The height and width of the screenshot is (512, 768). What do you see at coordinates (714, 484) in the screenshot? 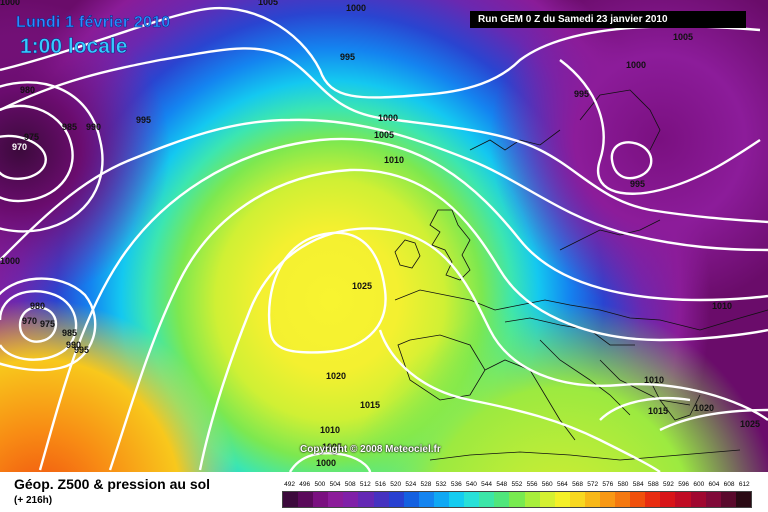
I see `scale-label: 604` at bounding box center [714, 484].